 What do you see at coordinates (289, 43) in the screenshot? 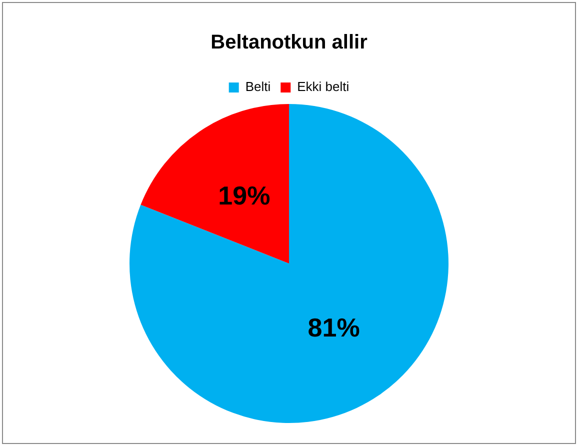
I see `chart-title: Beltanotkun allir` at bounding box center [289, 43].